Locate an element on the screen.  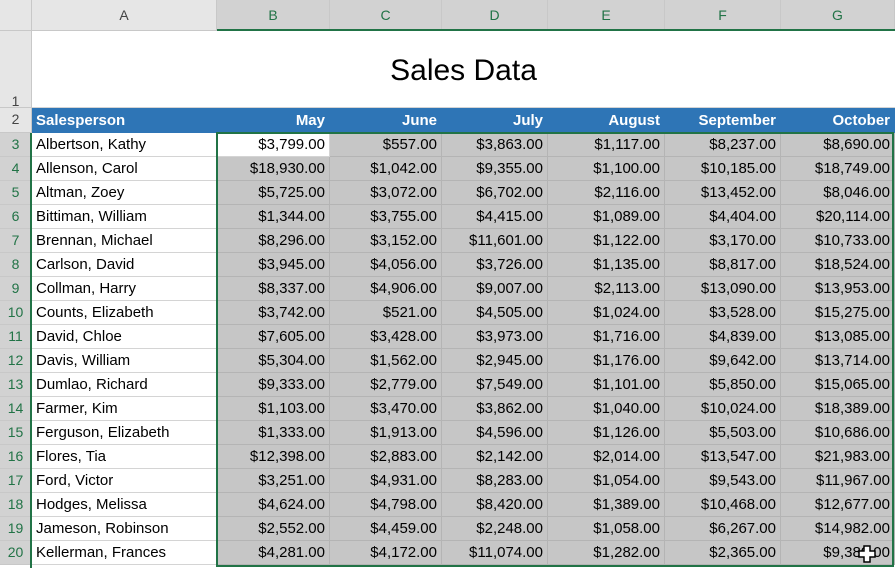
row-header: 6 is located at coordinates (16, 217).